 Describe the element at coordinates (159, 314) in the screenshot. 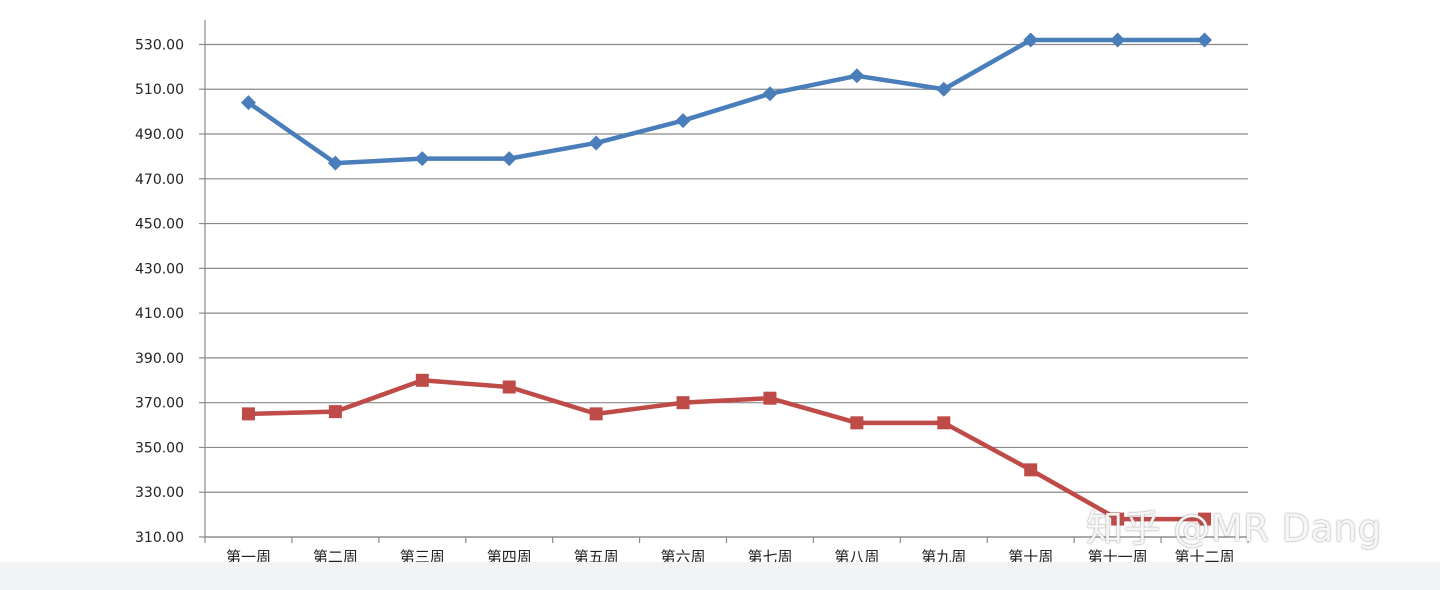

I see `y-tick-label: 410.00` at that location.